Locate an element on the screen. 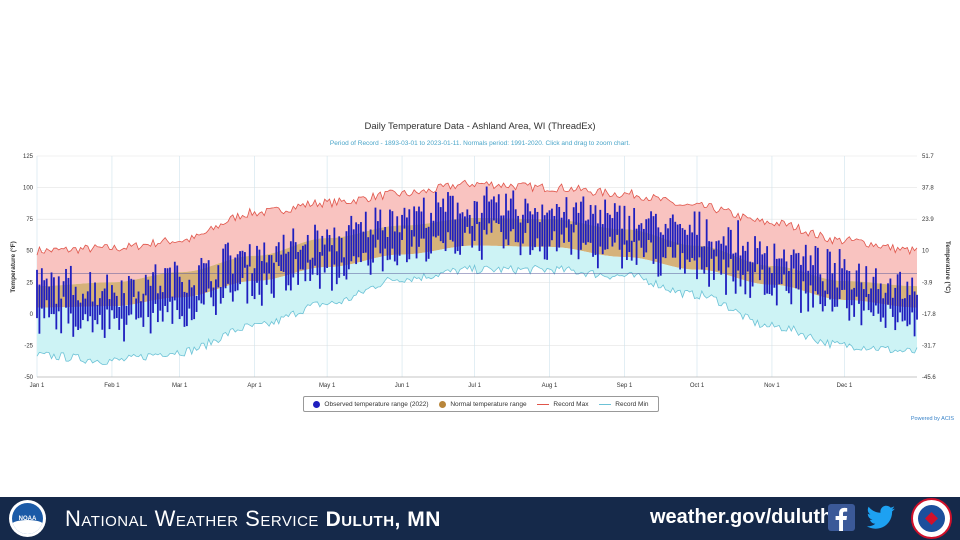  footer-url-link: weather.gov/duluth is located at coordinates (741, 517).